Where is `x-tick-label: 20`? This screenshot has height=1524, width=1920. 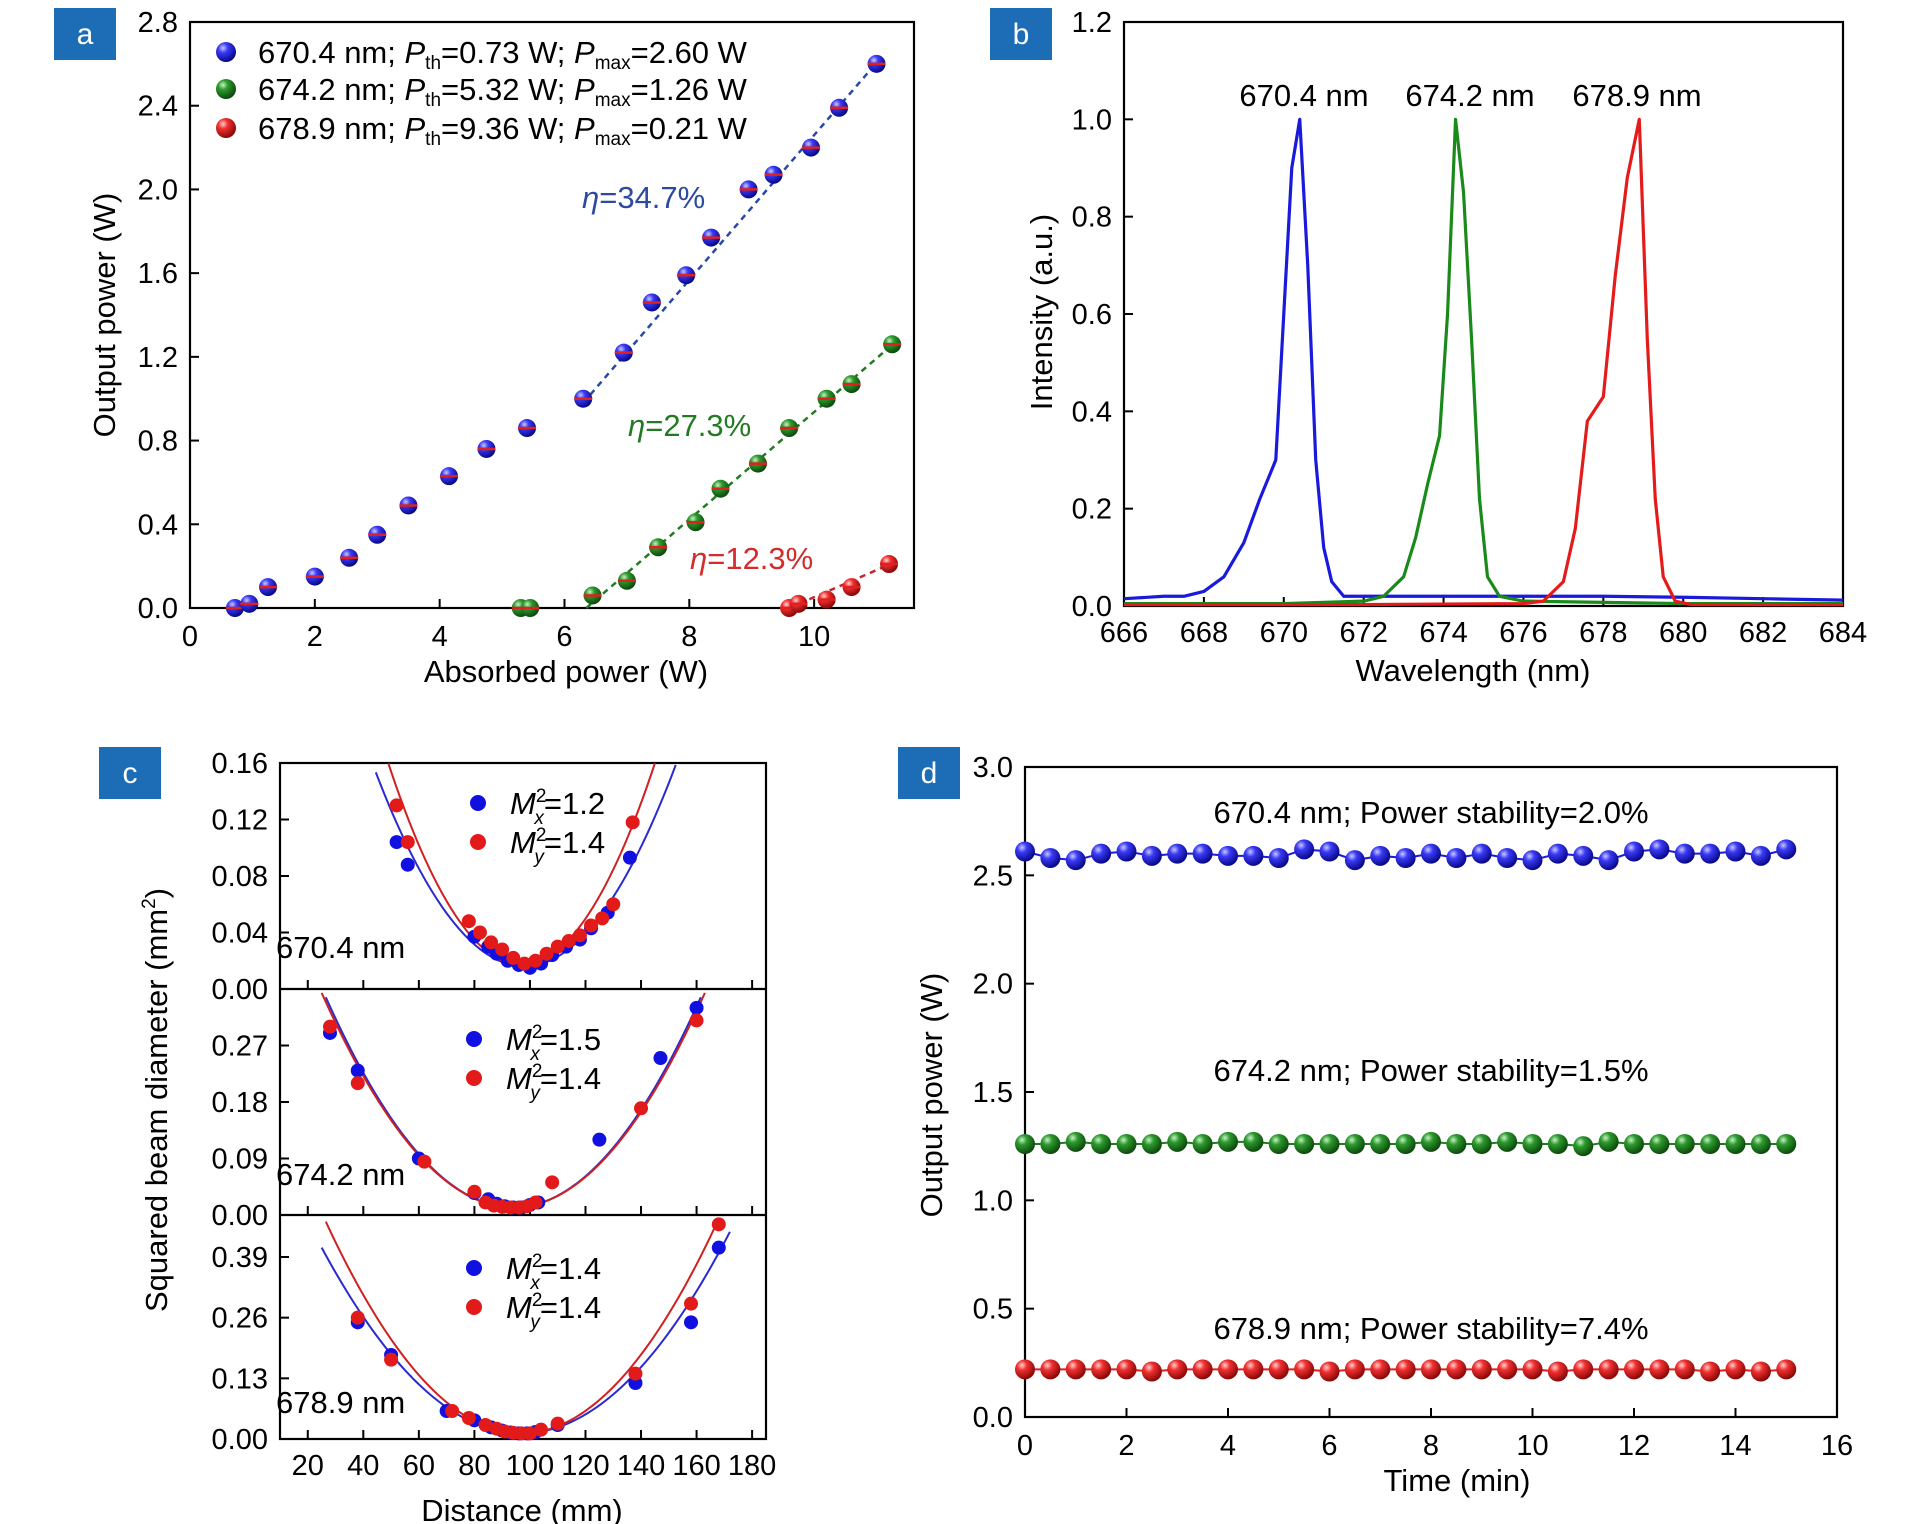 x-tick-label: 20 is located at coordinates (308, 1466).